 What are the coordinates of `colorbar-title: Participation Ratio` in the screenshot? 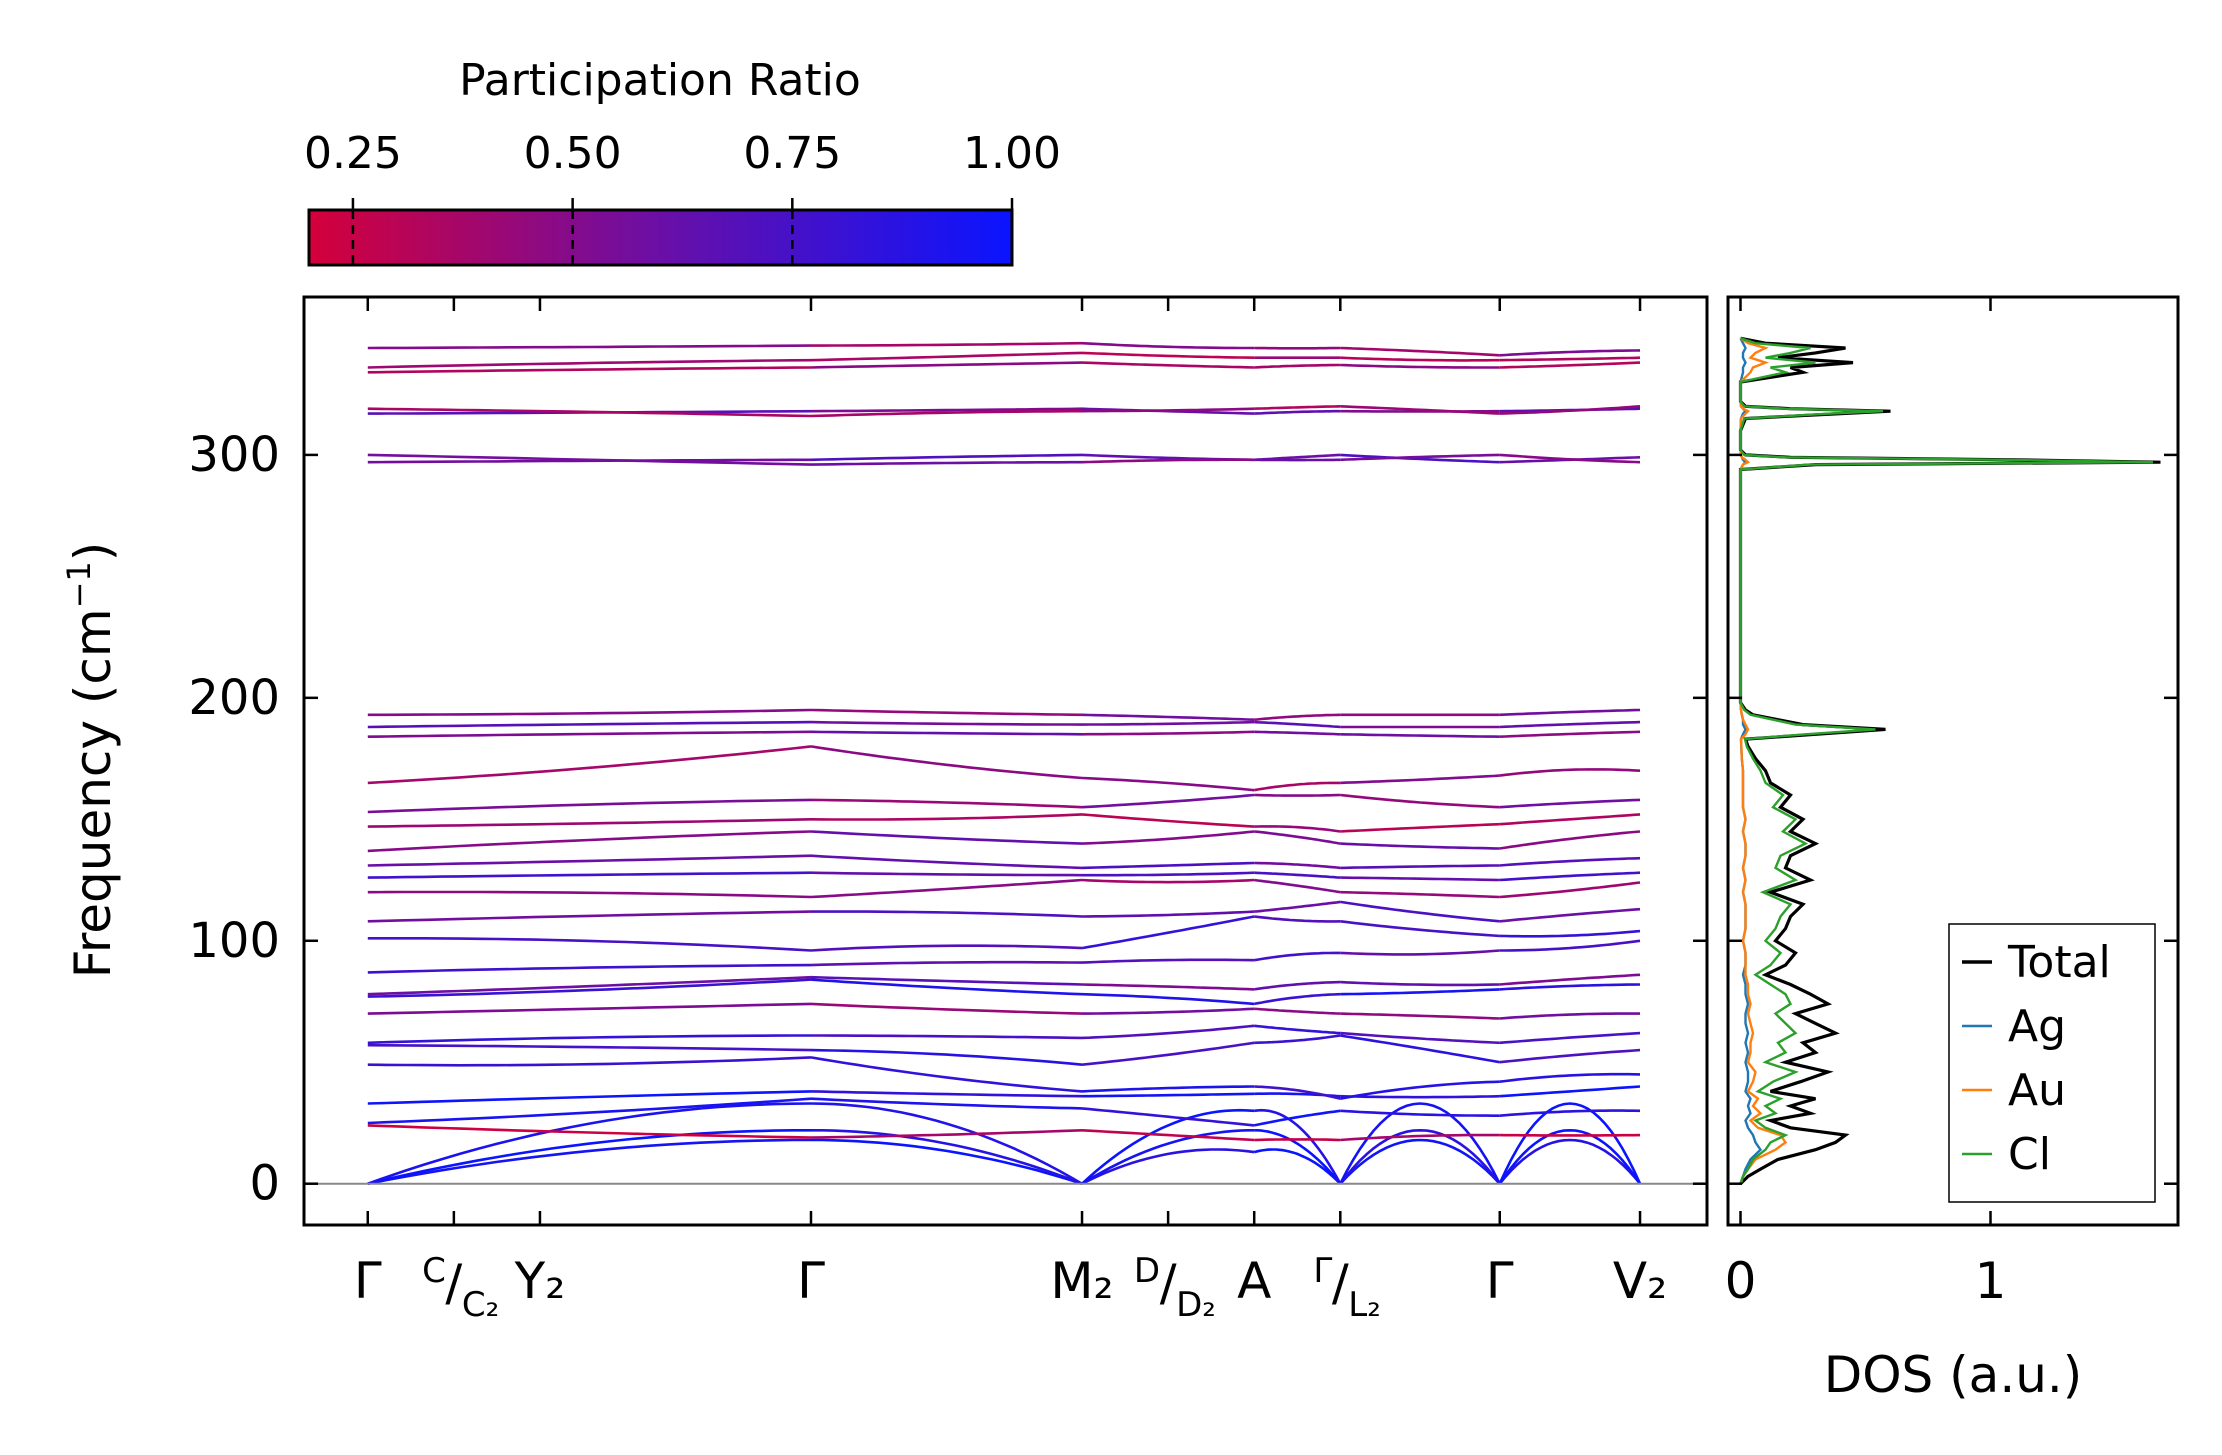 It's located at (660, 80).